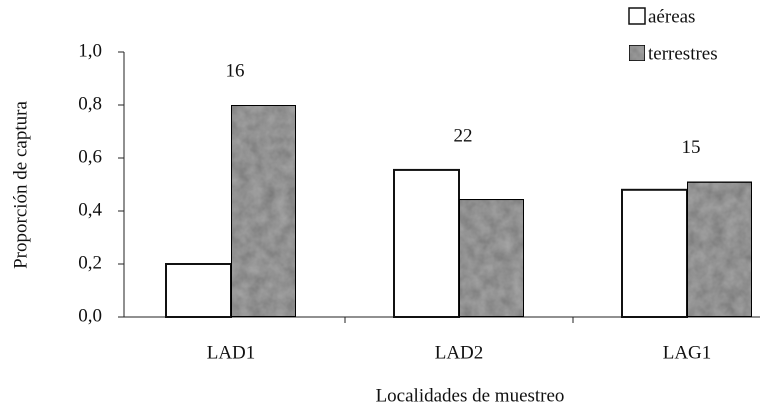  I want to click on annotation: 22, so click(463, 135).